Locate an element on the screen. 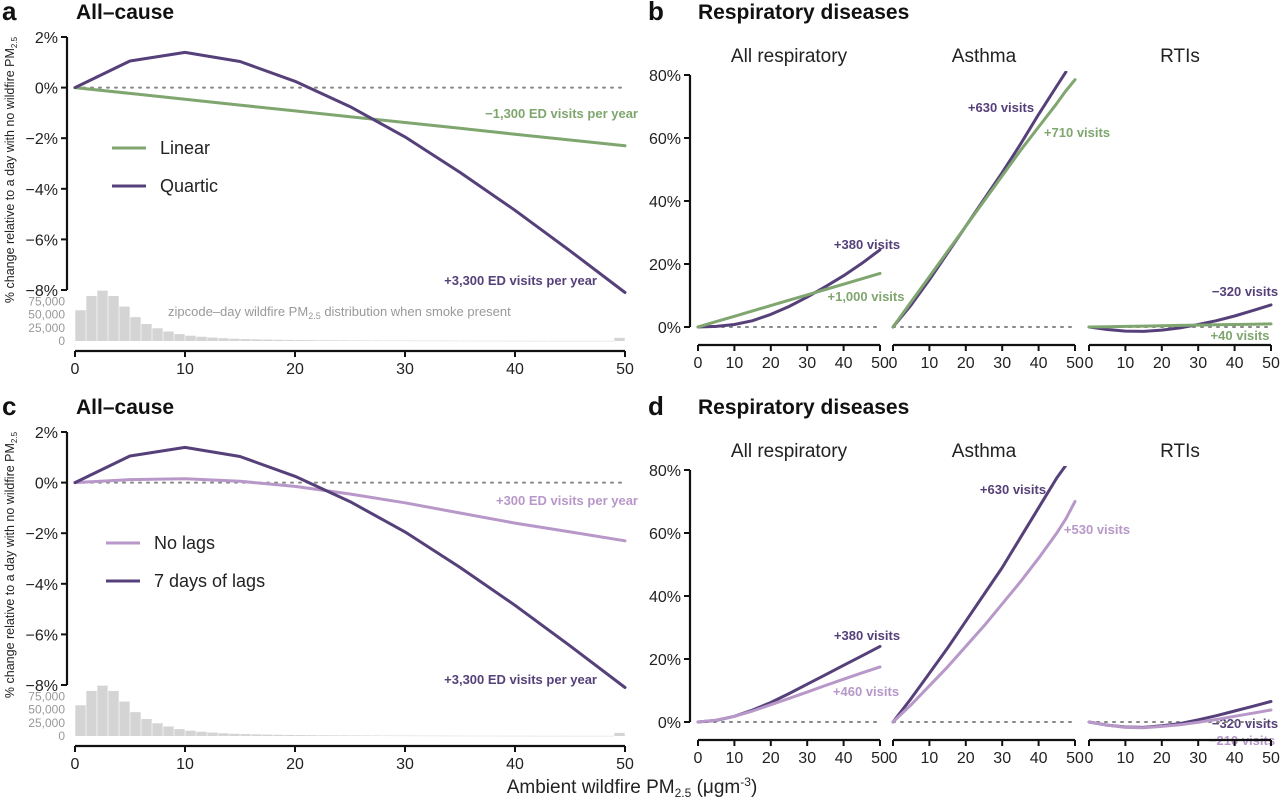  annotation-quartic: +3,300 ED visits per year is located at coordinates (520, 280).